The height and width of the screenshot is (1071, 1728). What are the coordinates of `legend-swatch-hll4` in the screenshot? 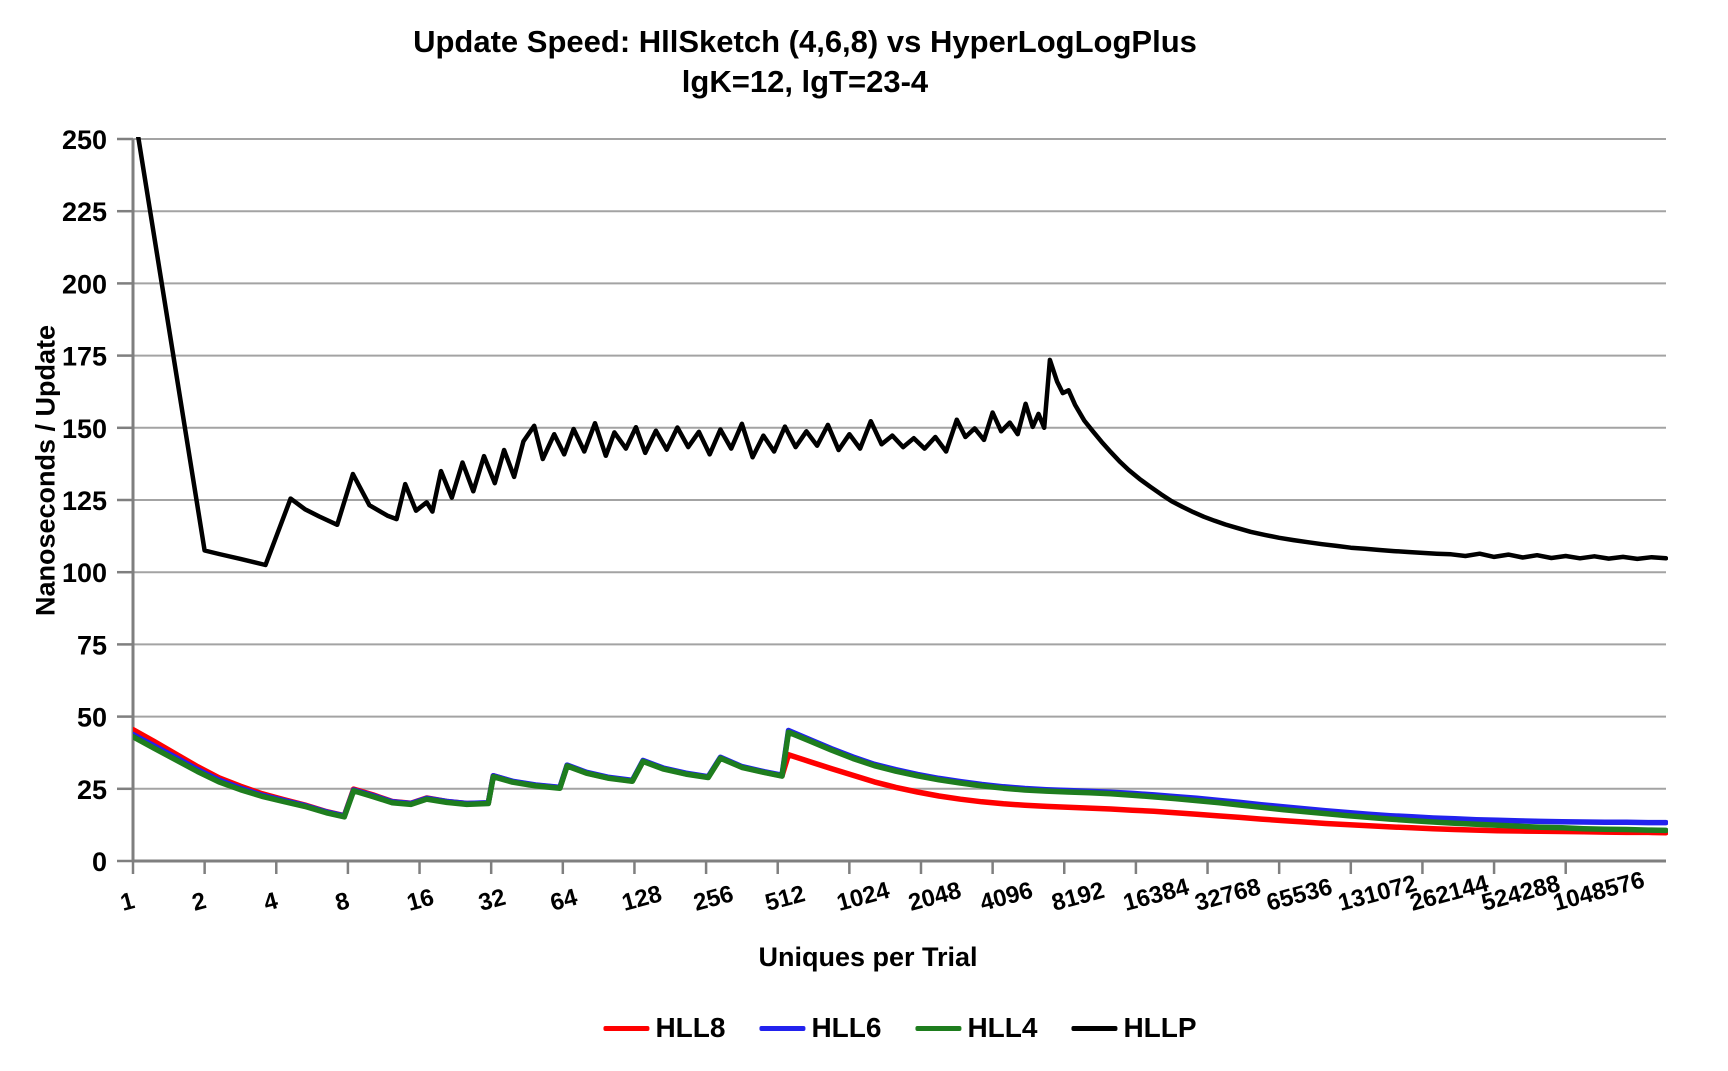 It's located at (938, 1028).